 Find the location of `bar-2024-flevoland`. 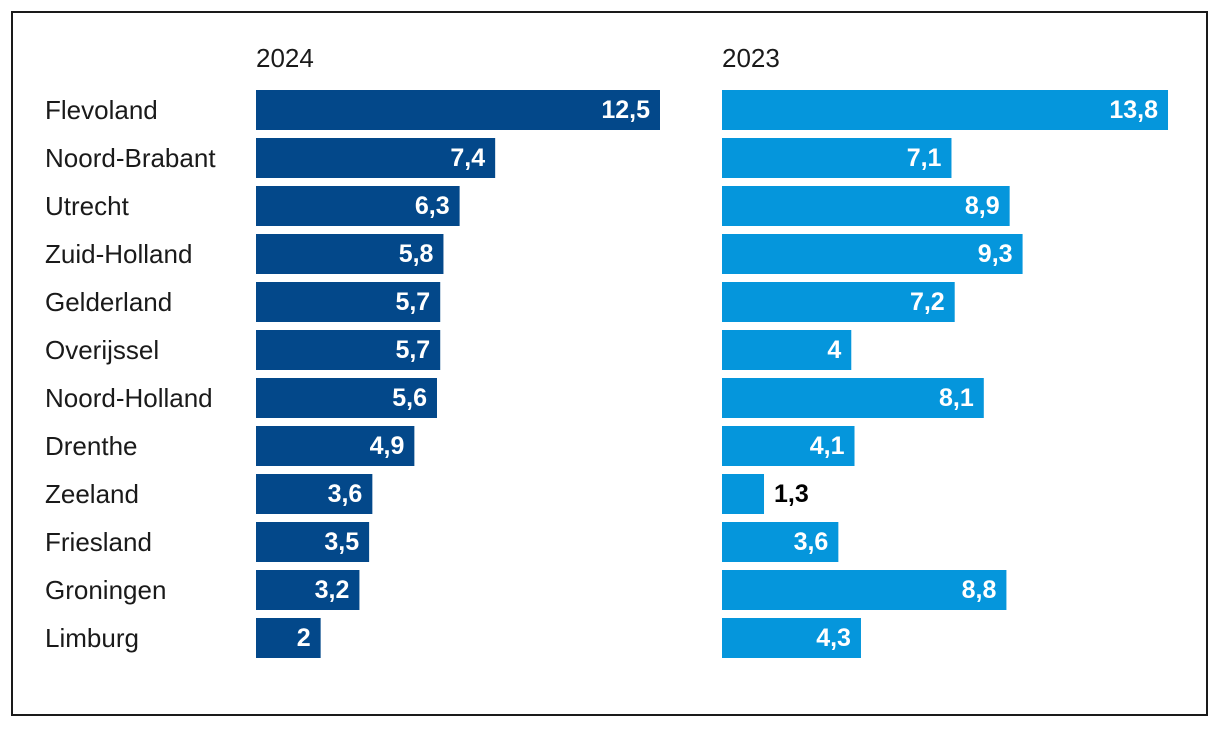

bar-2024-flevoland is located at coordinates (458, 110).